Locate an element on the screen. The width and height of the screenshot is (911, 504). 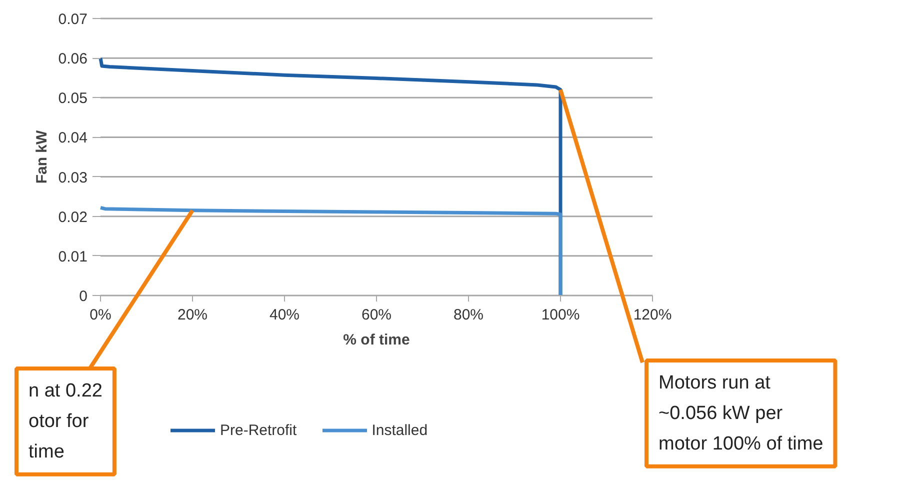
y-axis-title: Fan kW is located at coordinates (41, 156).